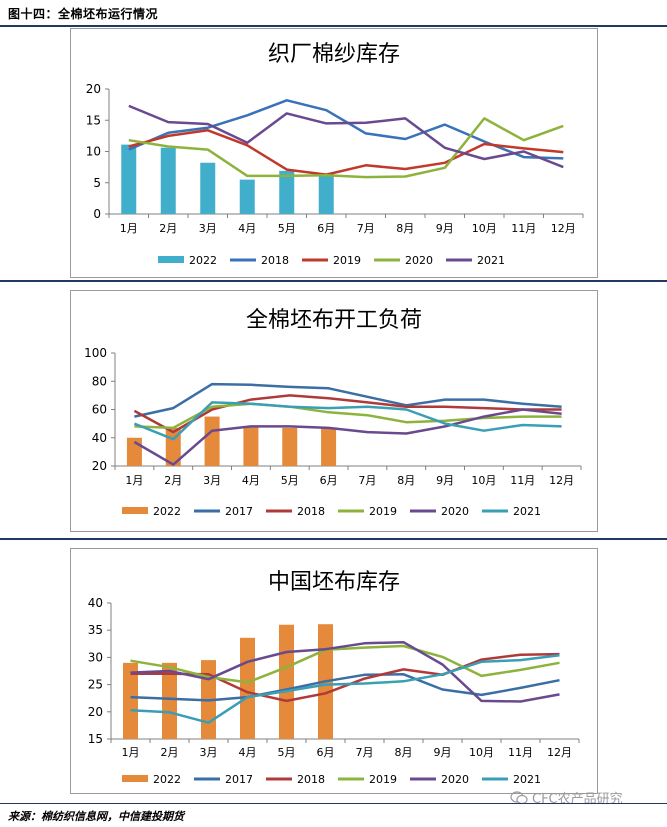 The width and height of the screenshot is (667, 827). Describe the element at coordinates (97, 214) in the screenshot. I see `y-tick-label: 0` at that location.